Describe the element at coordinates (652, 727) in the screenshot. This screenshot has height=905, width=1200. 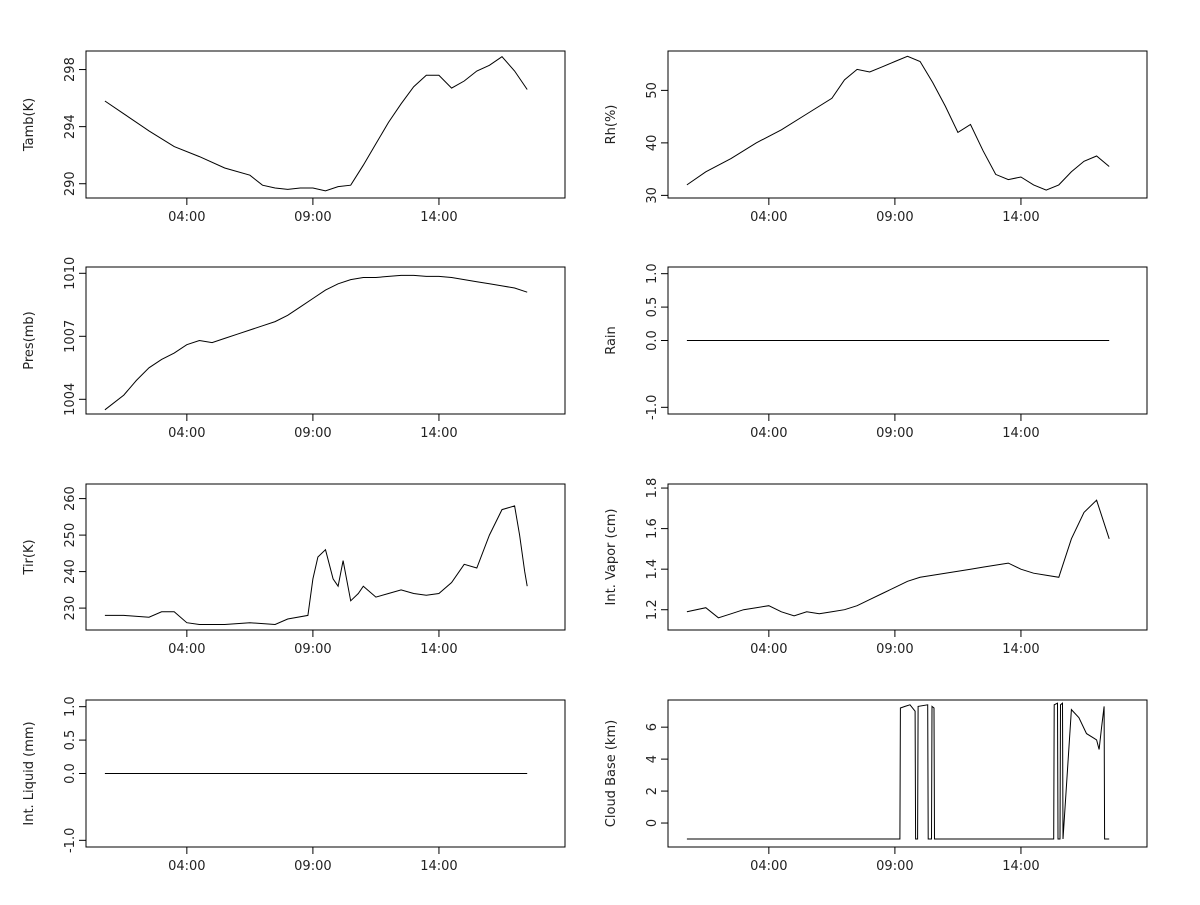
I see `y-tick-label: 6` at that location.